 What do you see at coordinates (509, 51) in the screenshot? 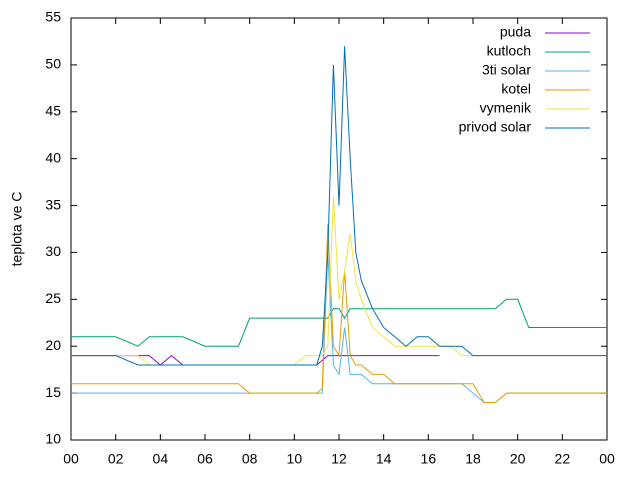
I see `legend-label: kutloch` at bounding box center [509, 51].